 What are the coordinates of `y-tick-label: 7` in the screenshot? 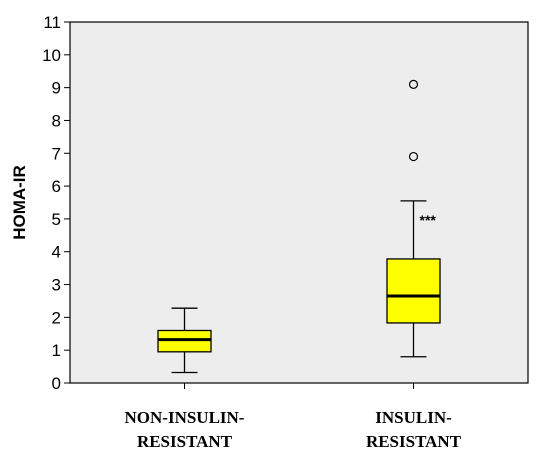 It's located at (56, 153).